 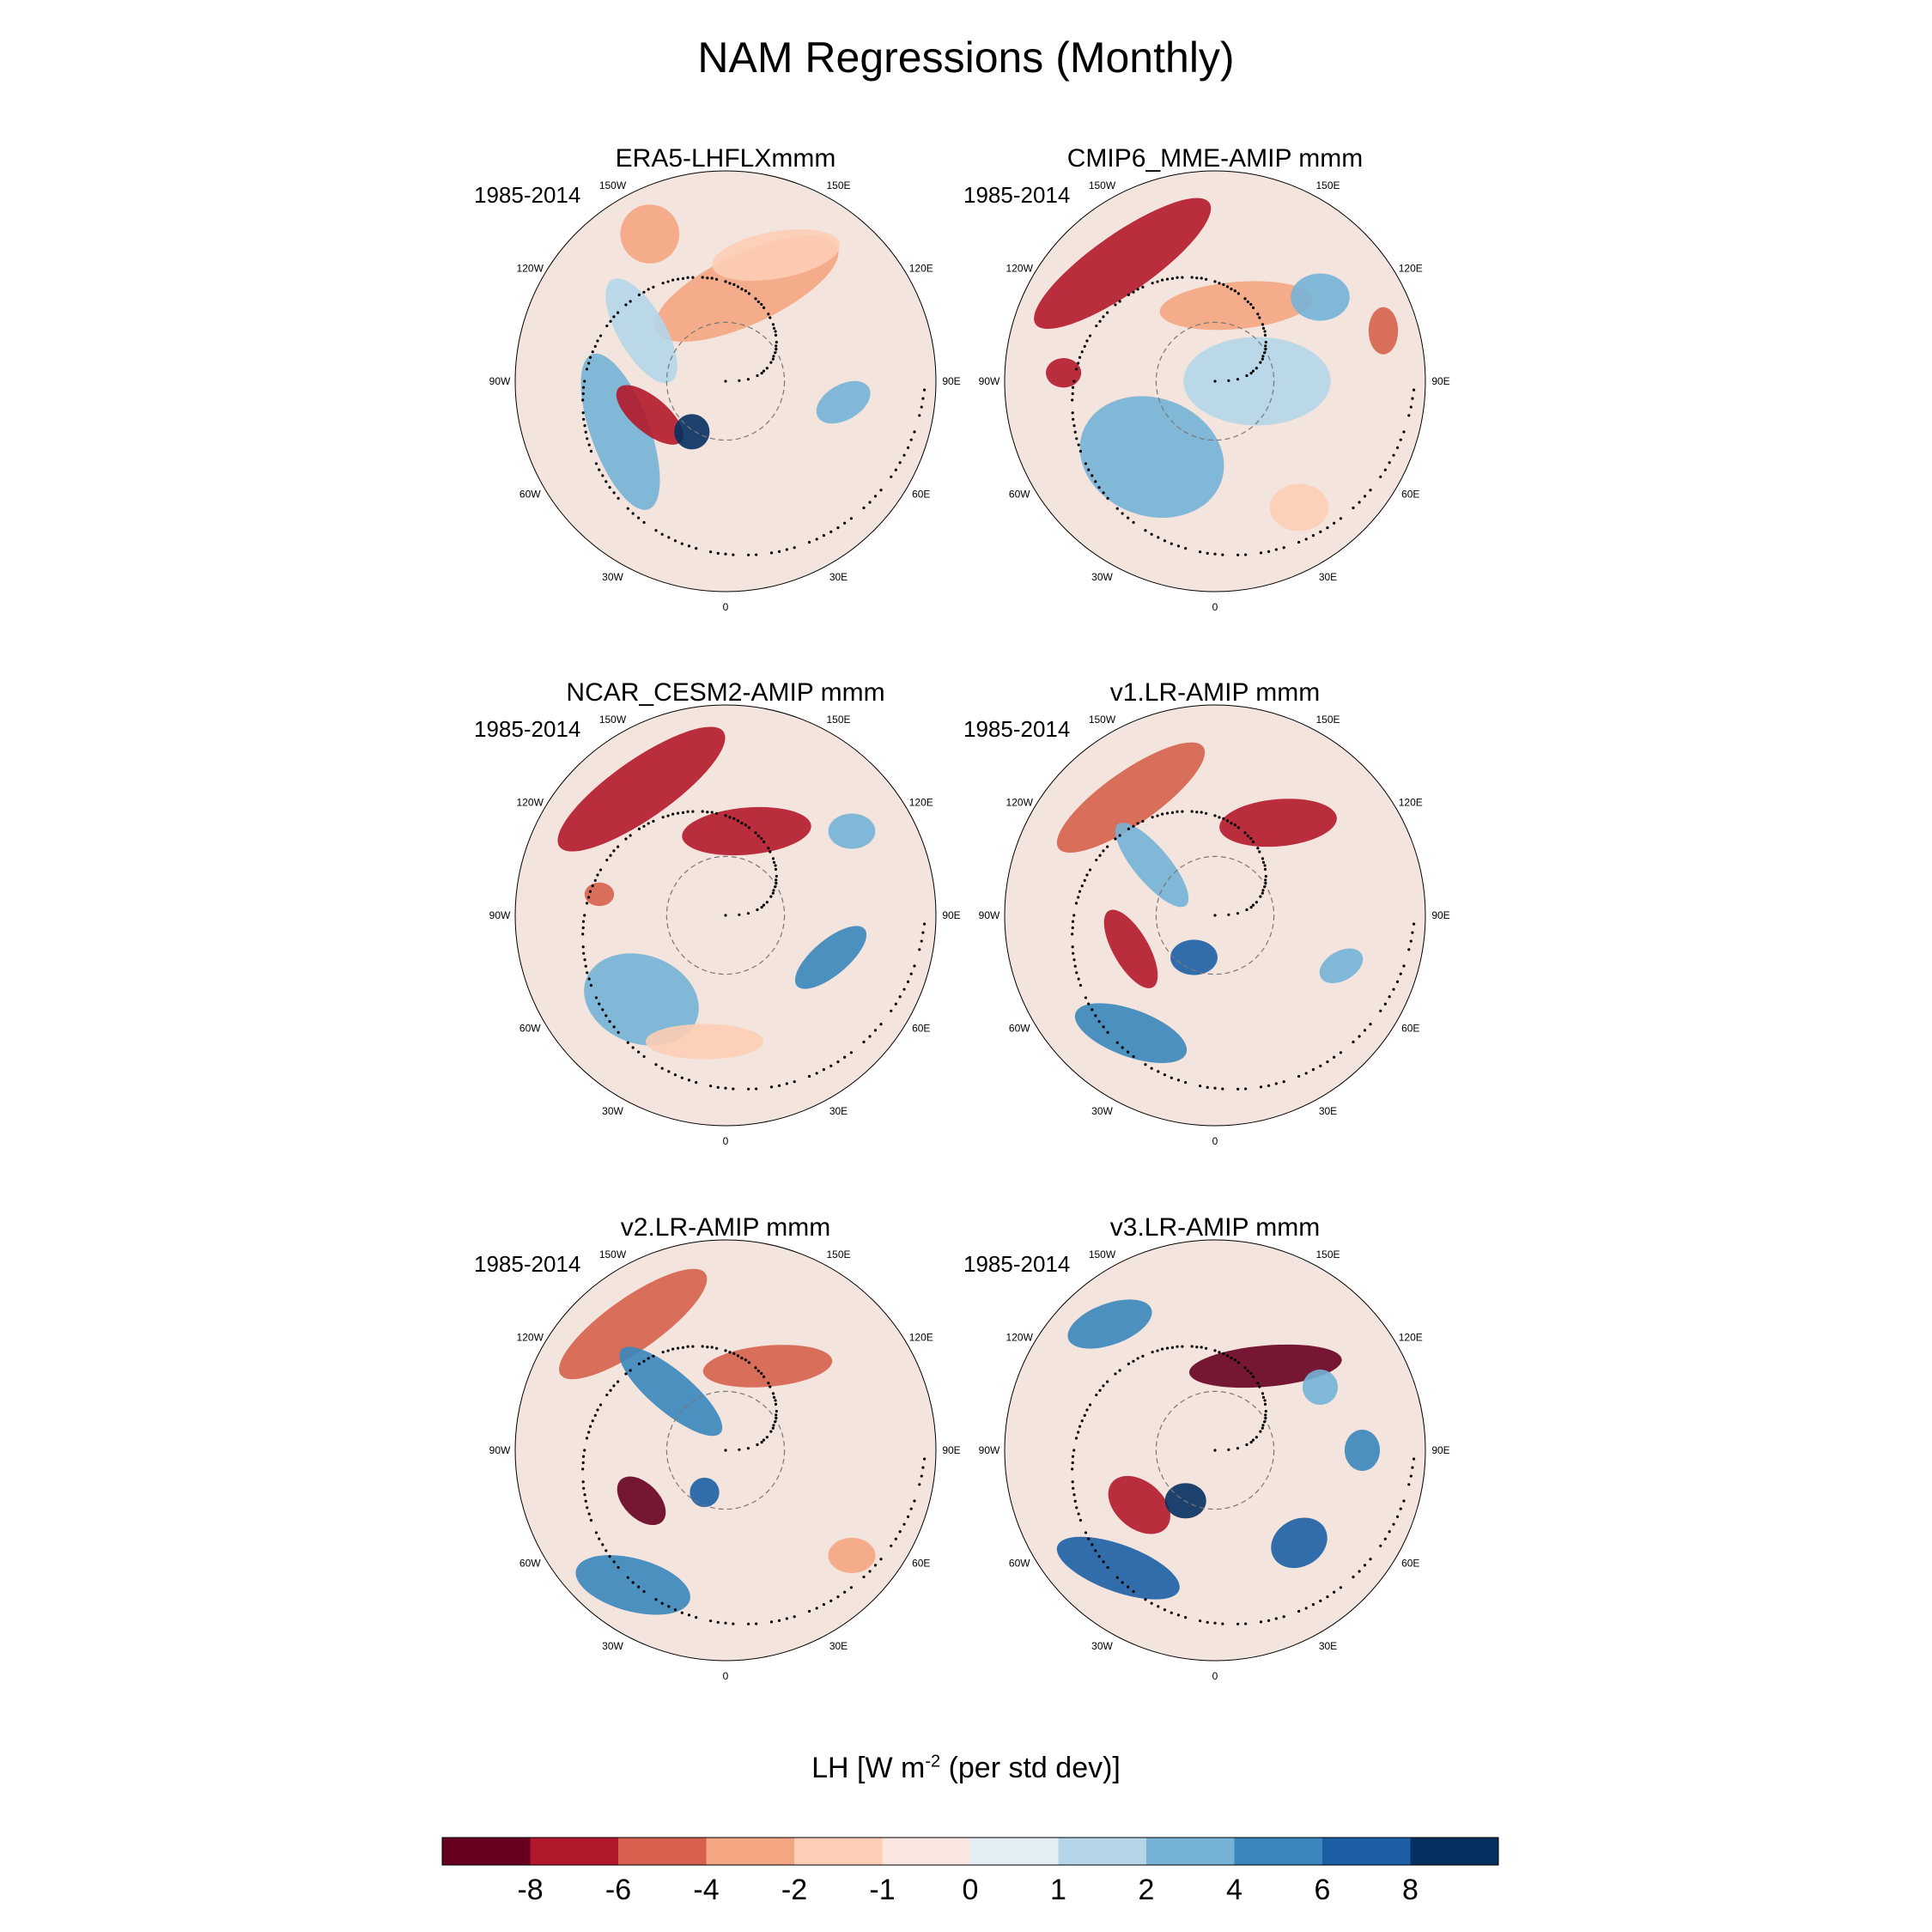 I want to click on colorbar-tick-label: -8, so click(x=530, y=1890).